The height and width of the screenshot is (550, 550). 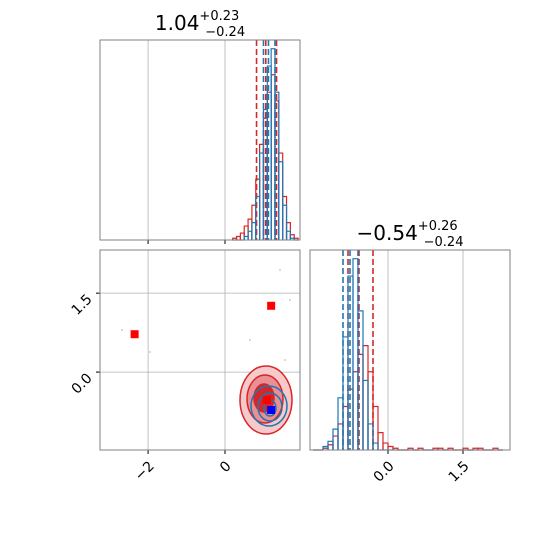 I want to click on title-upper: +0.26, so click(x=438, y=226).